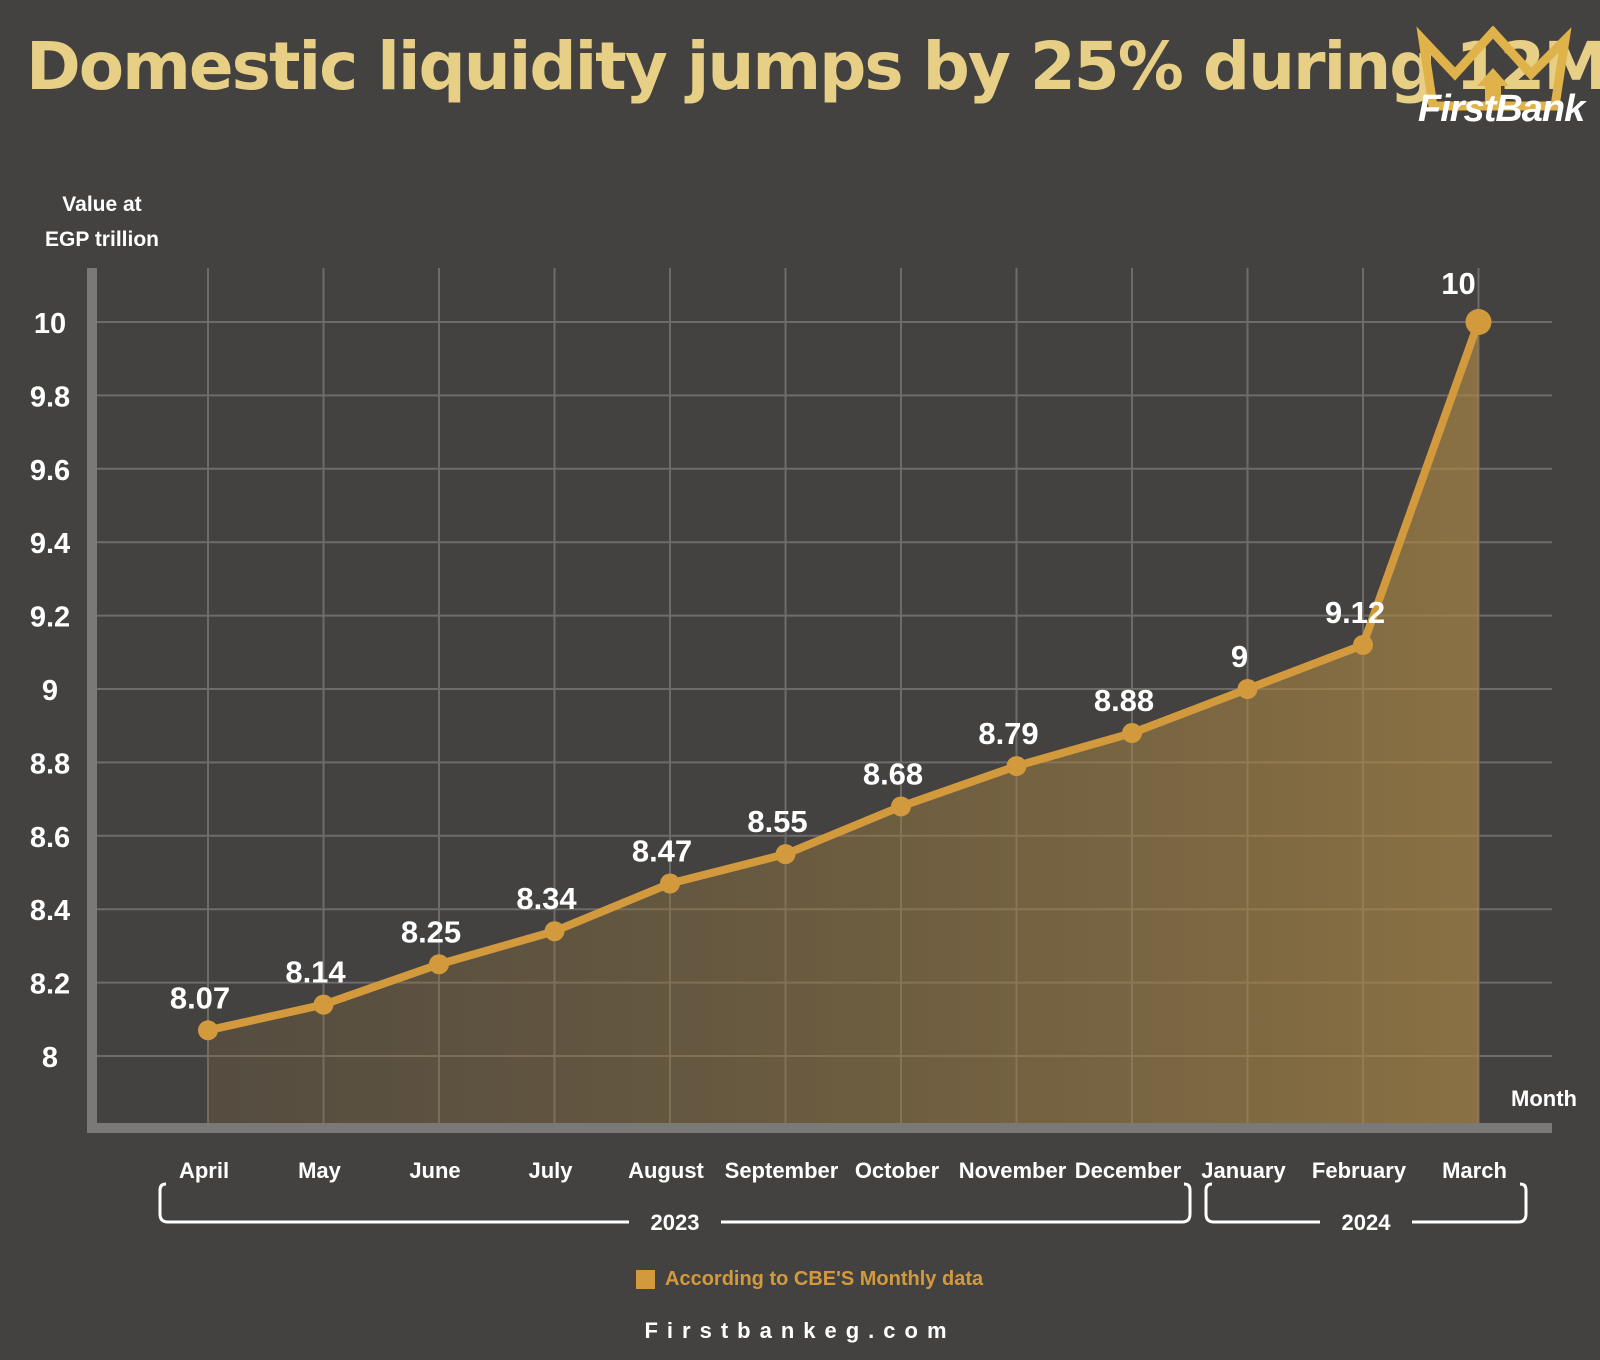  What do you see at coordinates (777, 821) in the screenshot?
I see `data-label: 8.55` at bounding box center [777, 821].